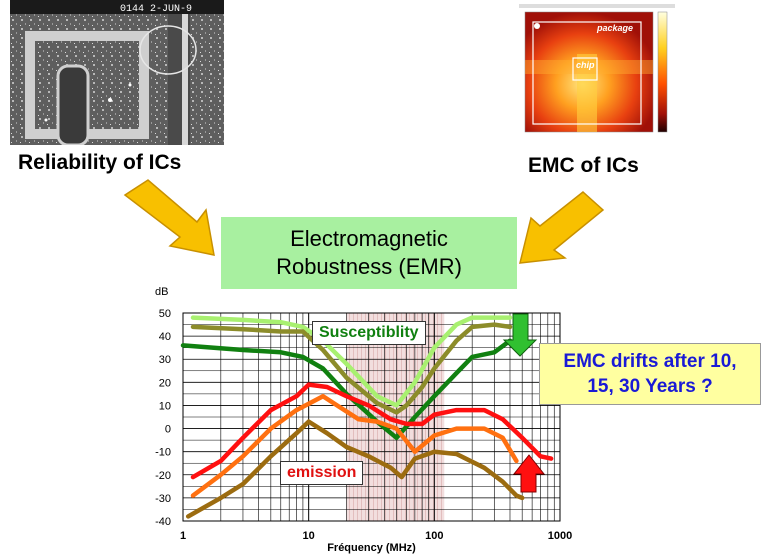 The height and width of the screenshot is (559, 762). I want to click on drift-question-box: EMC drifts after 10, 15, 30 Years ?, so click(650, 374).